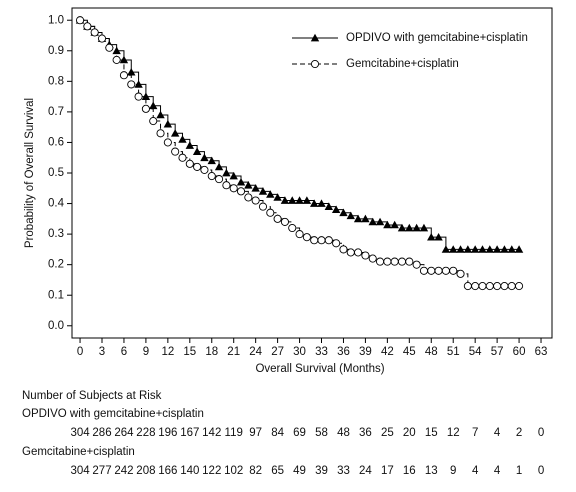  Describe the element at coordinates (146, 352) in the screenshot. I see `x-tick-label: 9` at that location.